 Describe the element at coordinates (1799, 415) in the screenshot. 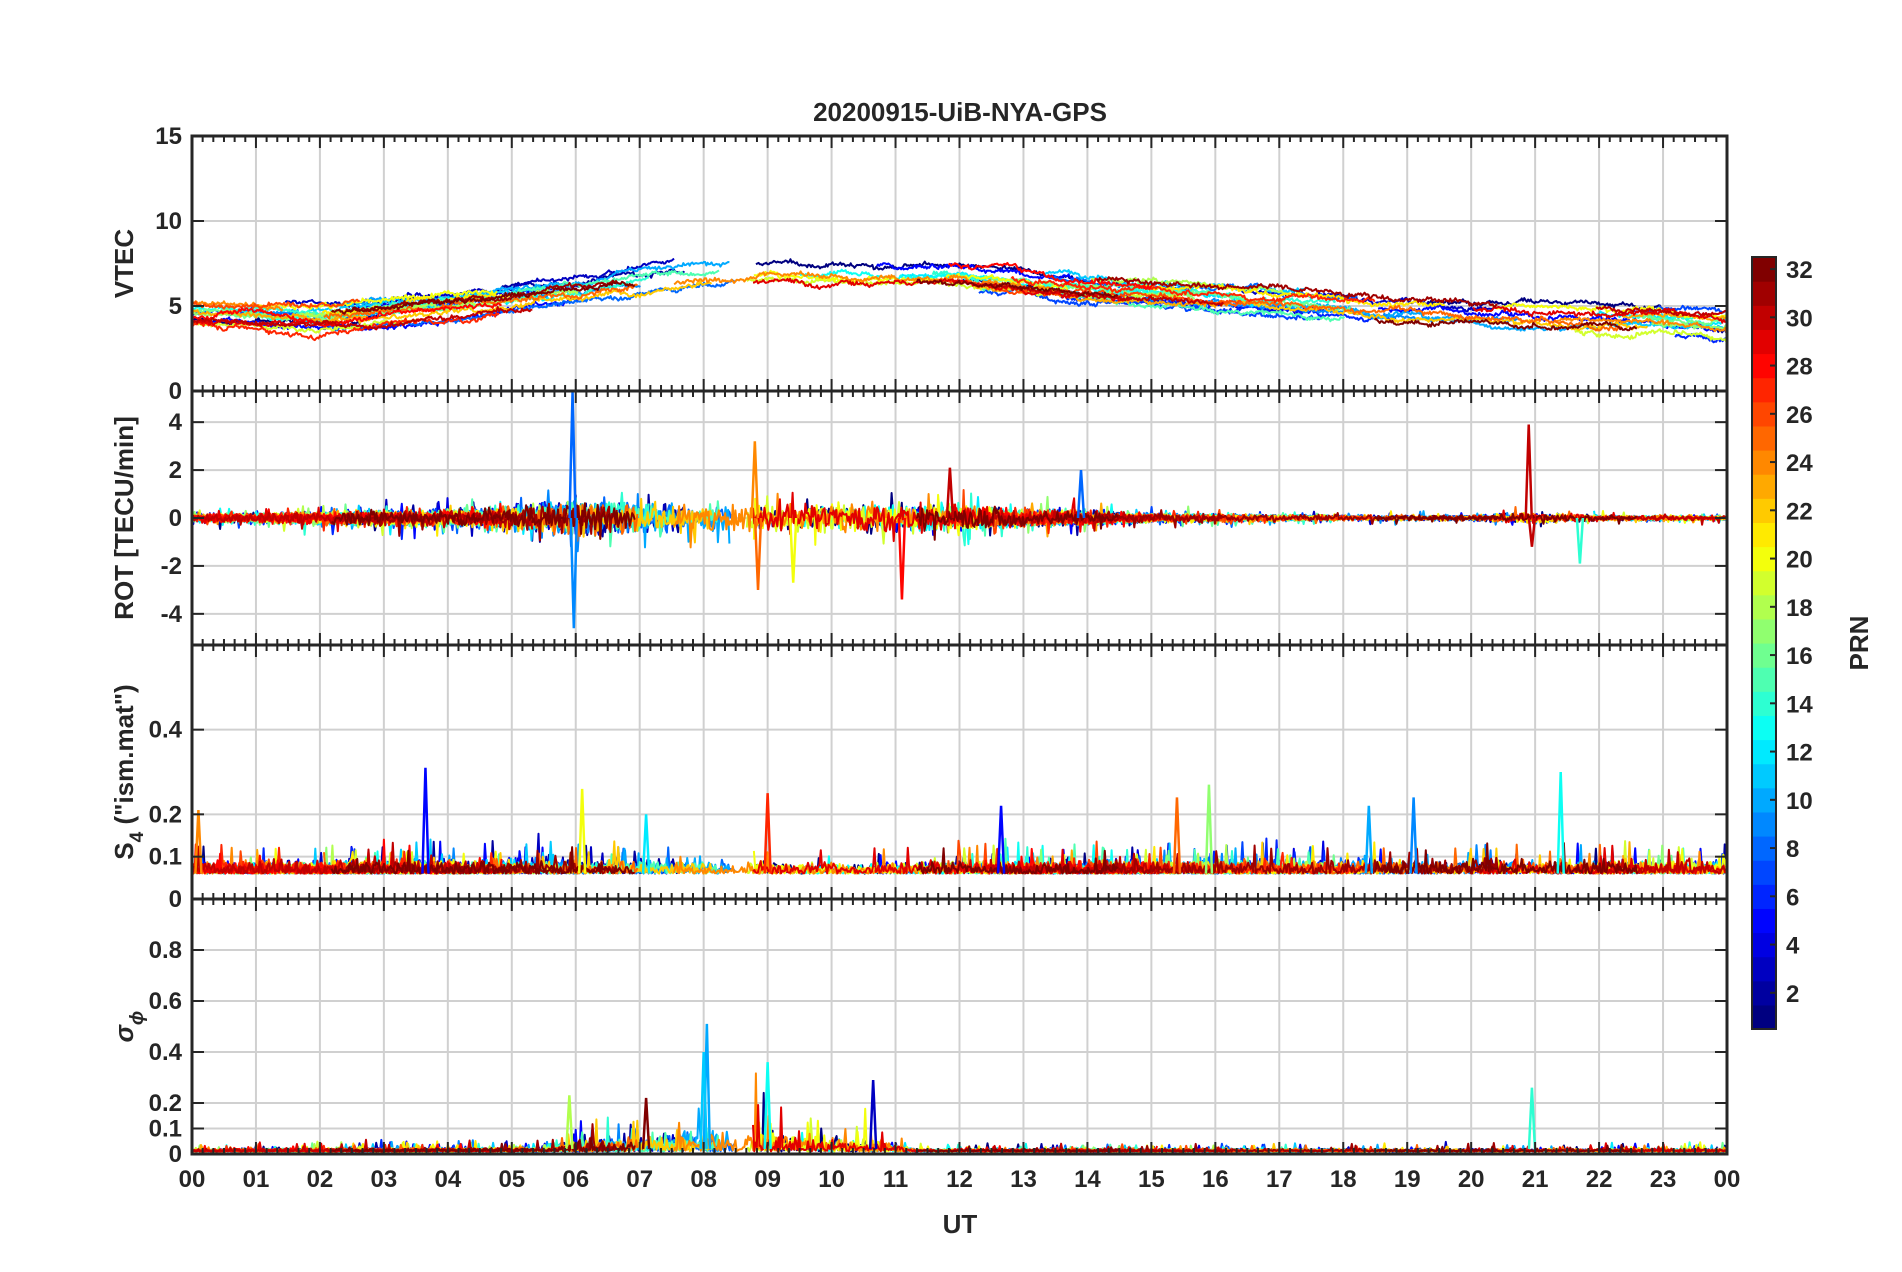

I see `colorbar-tick-label: 26` at that location.